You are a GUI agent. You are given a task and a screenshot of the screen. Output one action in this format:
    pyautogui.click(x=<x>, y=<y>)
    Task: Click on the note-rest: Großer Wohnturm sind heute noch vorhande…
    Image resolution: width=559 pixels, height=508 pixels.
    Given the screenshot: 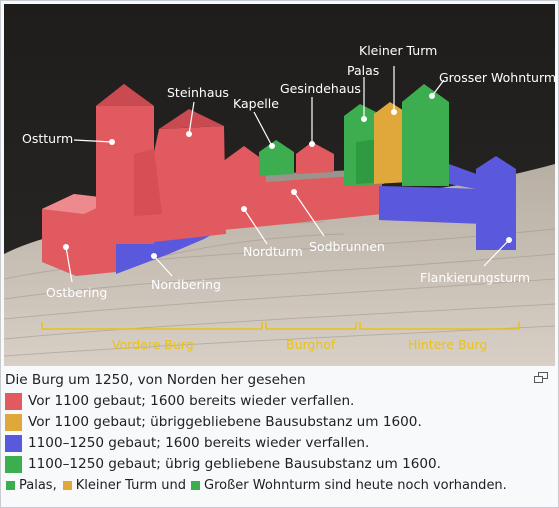 What is the action you would take?
    pyautogui.click(x=355, y=485)
    